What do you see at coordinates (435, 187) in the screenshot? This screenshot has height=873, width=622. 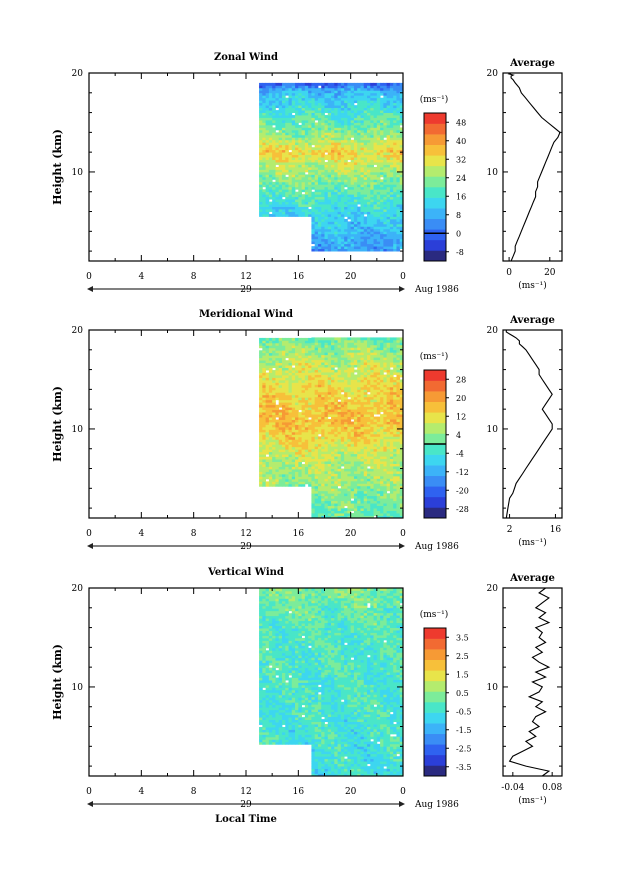 I see `colorbar-frame` at bounding box center [435, 187].